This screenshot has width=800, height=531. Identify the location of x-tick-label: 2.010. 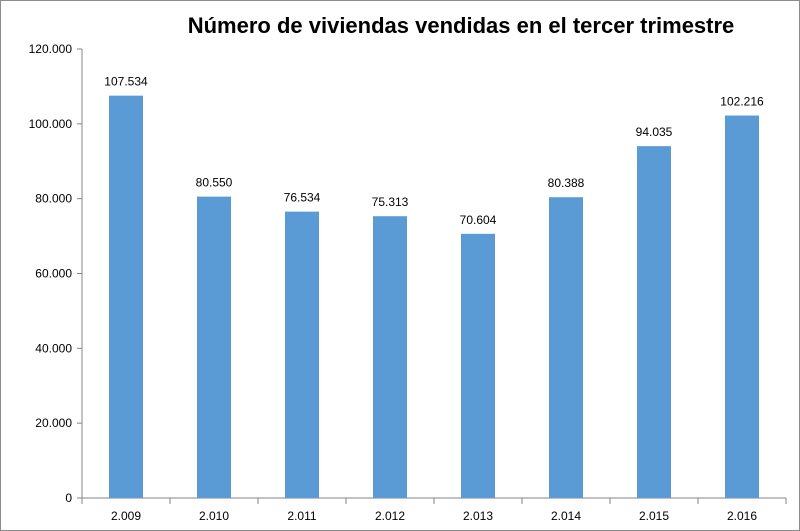
(214, 516).